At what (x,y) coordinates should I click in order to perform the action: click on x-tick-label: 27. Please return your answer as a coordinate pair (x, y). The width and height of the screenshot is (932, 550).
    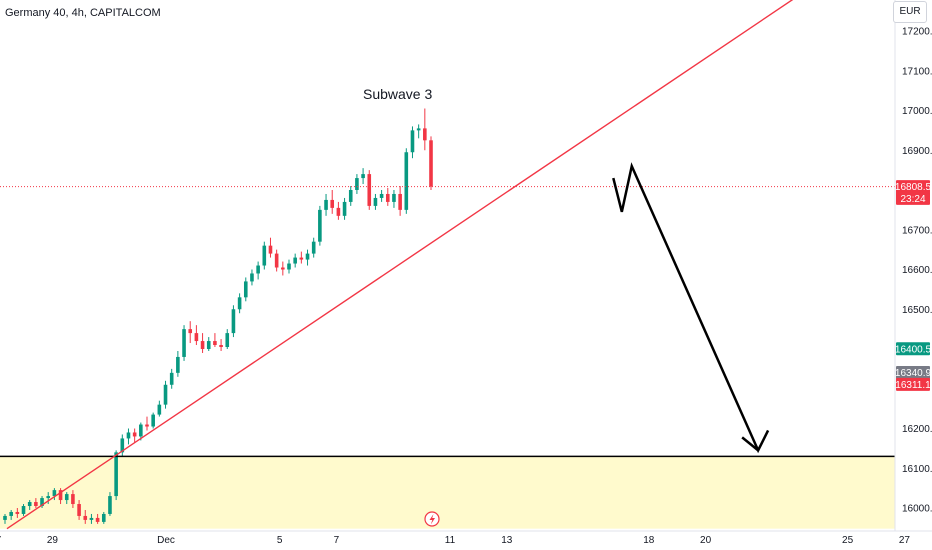
    Looking at the image, I should click on (1, 540).